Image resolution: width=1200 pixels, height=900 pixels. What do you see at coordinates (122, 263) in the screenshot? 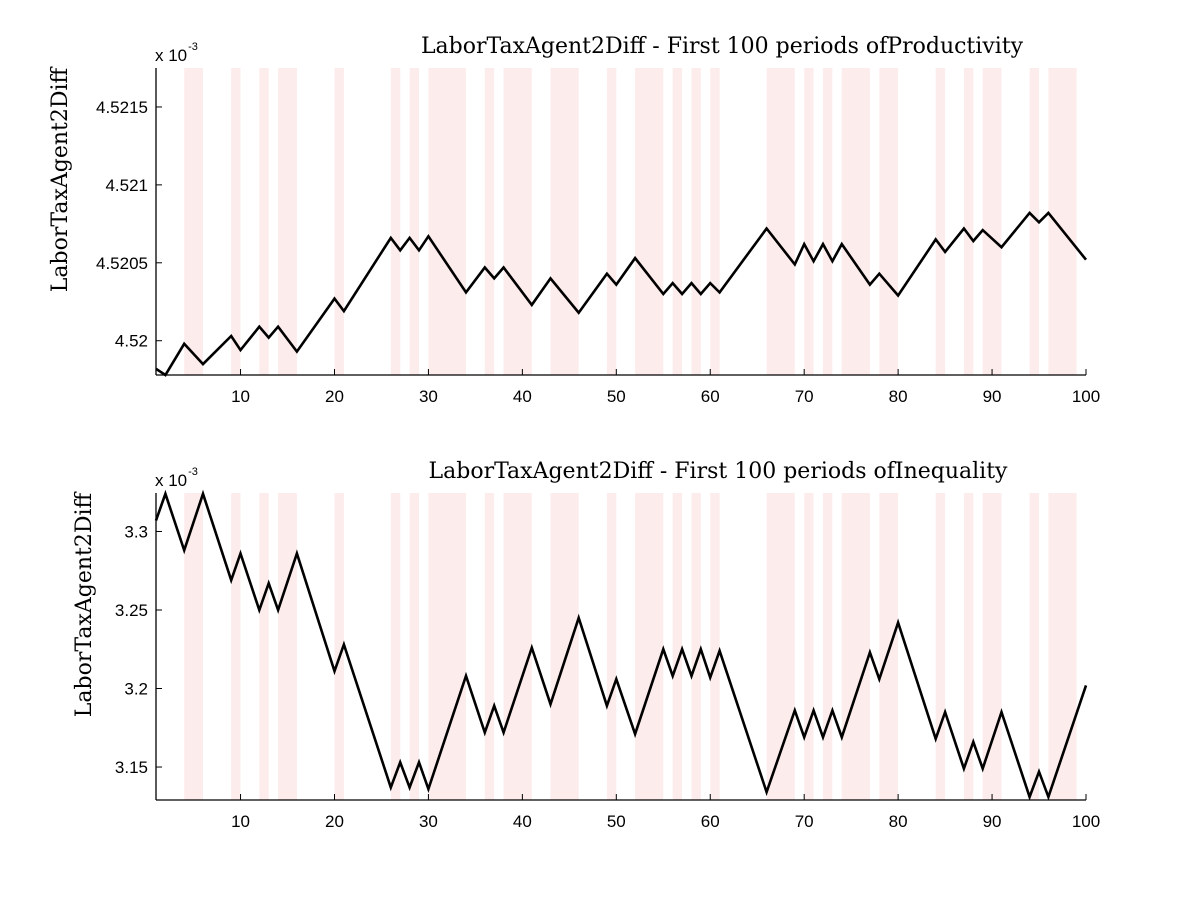
I see `y-tick-label: 4.5205` at bounding box center [122, 263].